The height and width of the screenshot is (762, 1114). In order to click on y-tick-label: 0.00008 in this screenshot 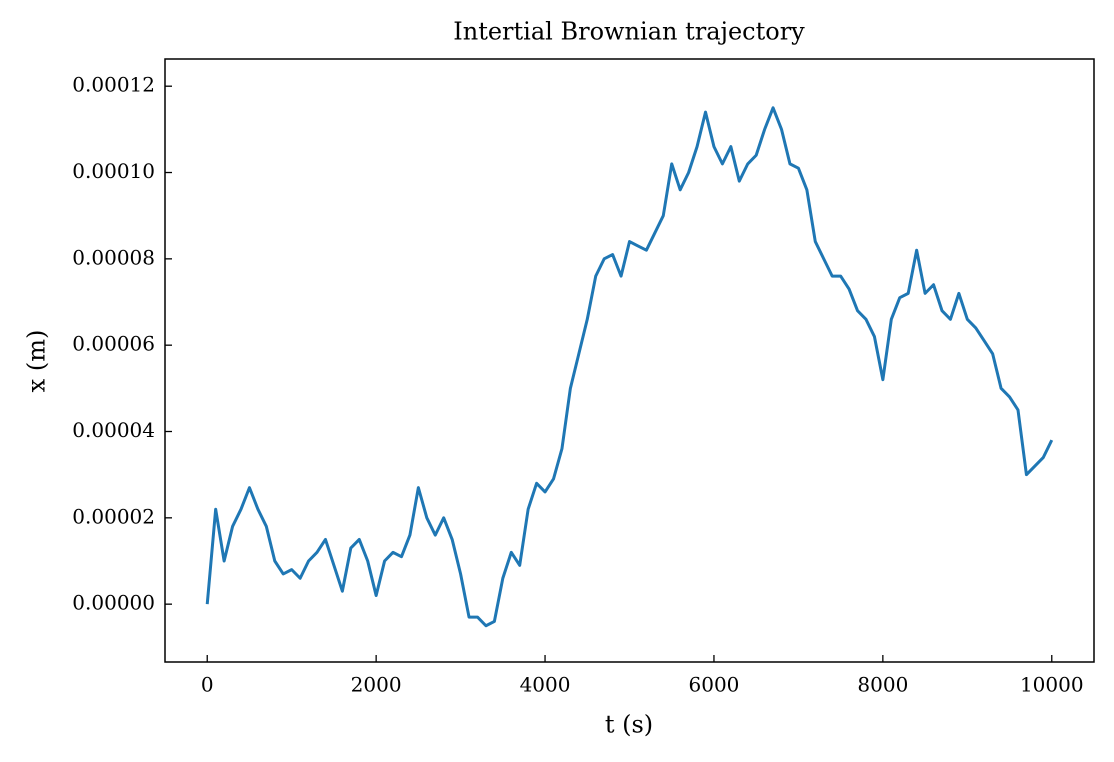, I will do `click(113, 257)`.